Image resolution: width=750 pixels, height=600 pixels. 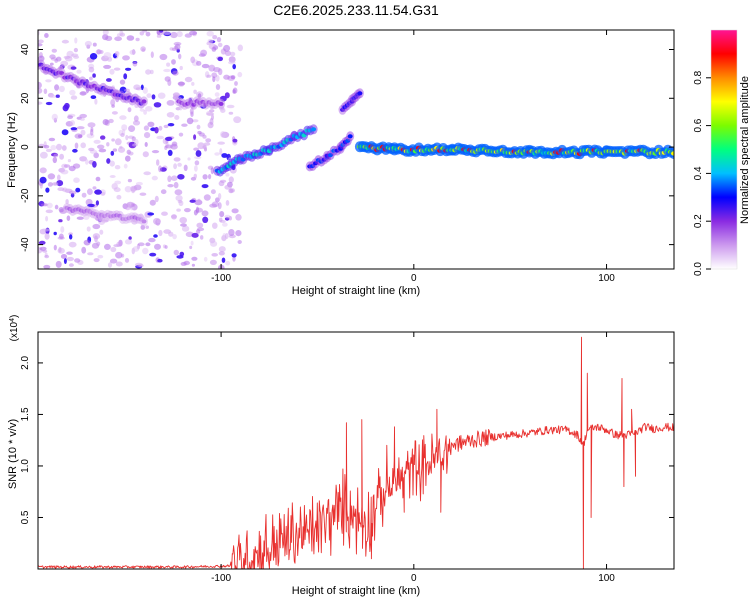 What do you see at coordinates (25, 147) in the screenshot?
I see `spectrogram-y-tick-label: 0` at bounding box center [25, 147].